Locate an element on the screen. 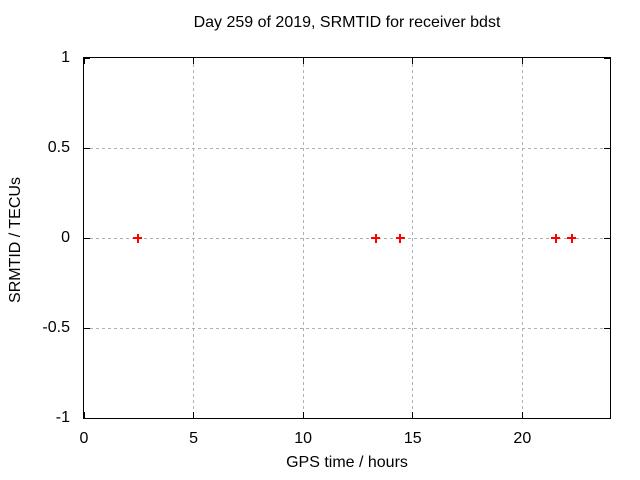  x-tick-label: 15 is located at coordinates (412, 438).